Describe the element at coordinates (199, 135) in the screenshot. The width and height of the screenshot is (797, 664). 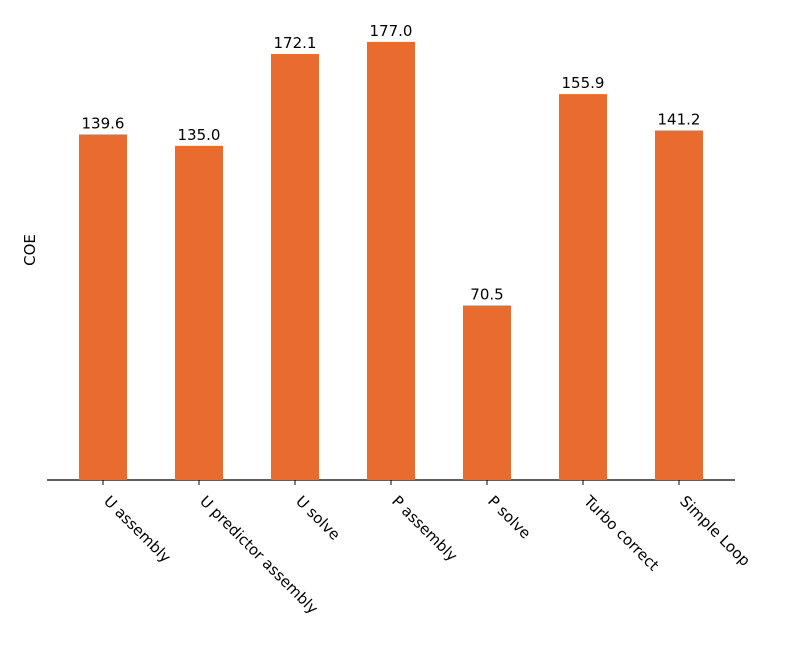
I see `value-label: 135.0` at that location.